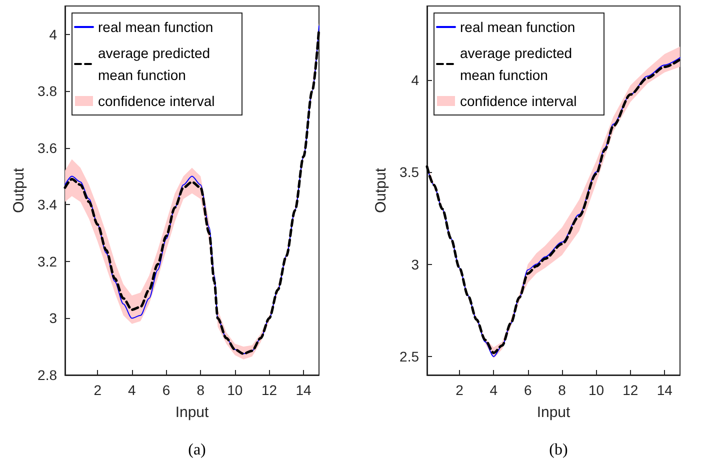 The image size is (702, 469). Describe the element at coordinates (48, 148) in the screenshot. I see `y-tick-label: 3.6` at that location.